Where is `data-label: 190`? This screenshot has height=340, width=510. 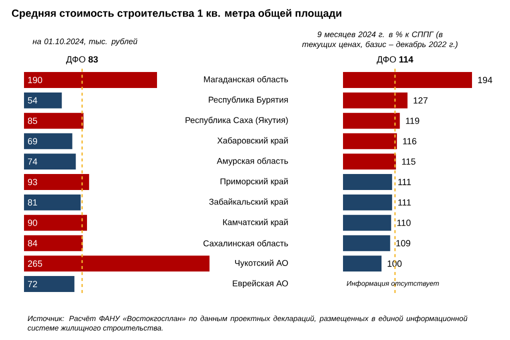 data-label: 190 is located at coordinates (35, 80).